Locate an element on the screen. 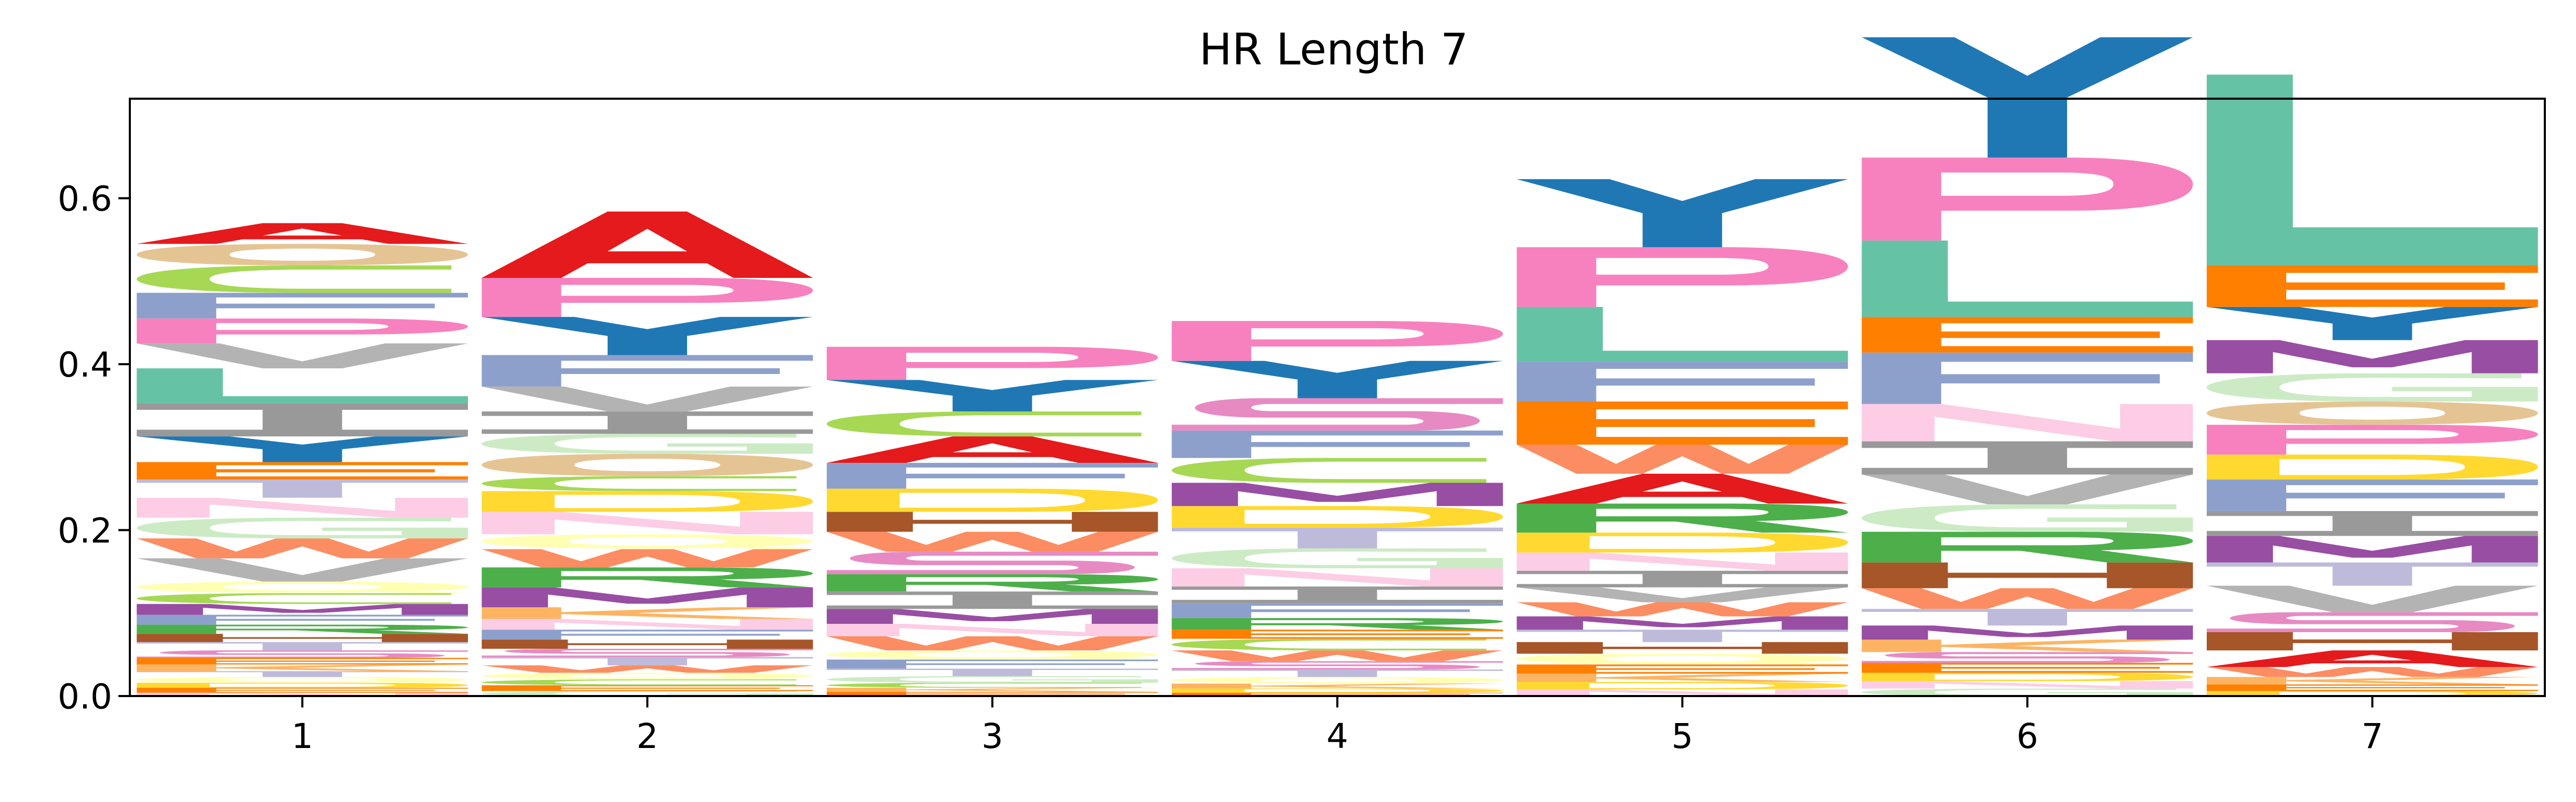  x-tick-label: 1 is located at coordinates (302, 736).